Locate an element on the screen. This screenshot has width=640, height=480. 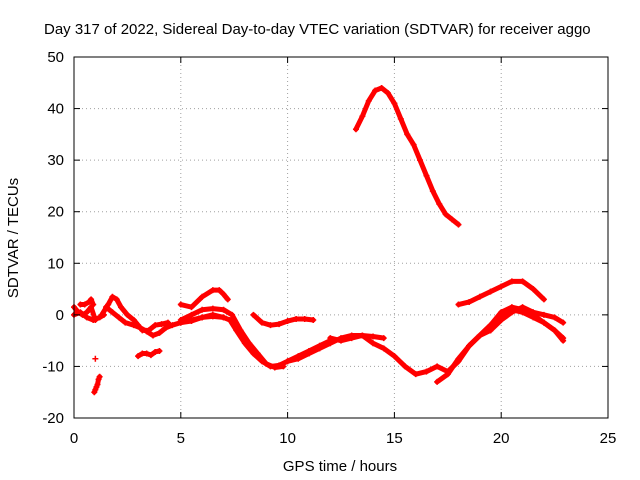
series-track-r is located at coordinates (516, 327).